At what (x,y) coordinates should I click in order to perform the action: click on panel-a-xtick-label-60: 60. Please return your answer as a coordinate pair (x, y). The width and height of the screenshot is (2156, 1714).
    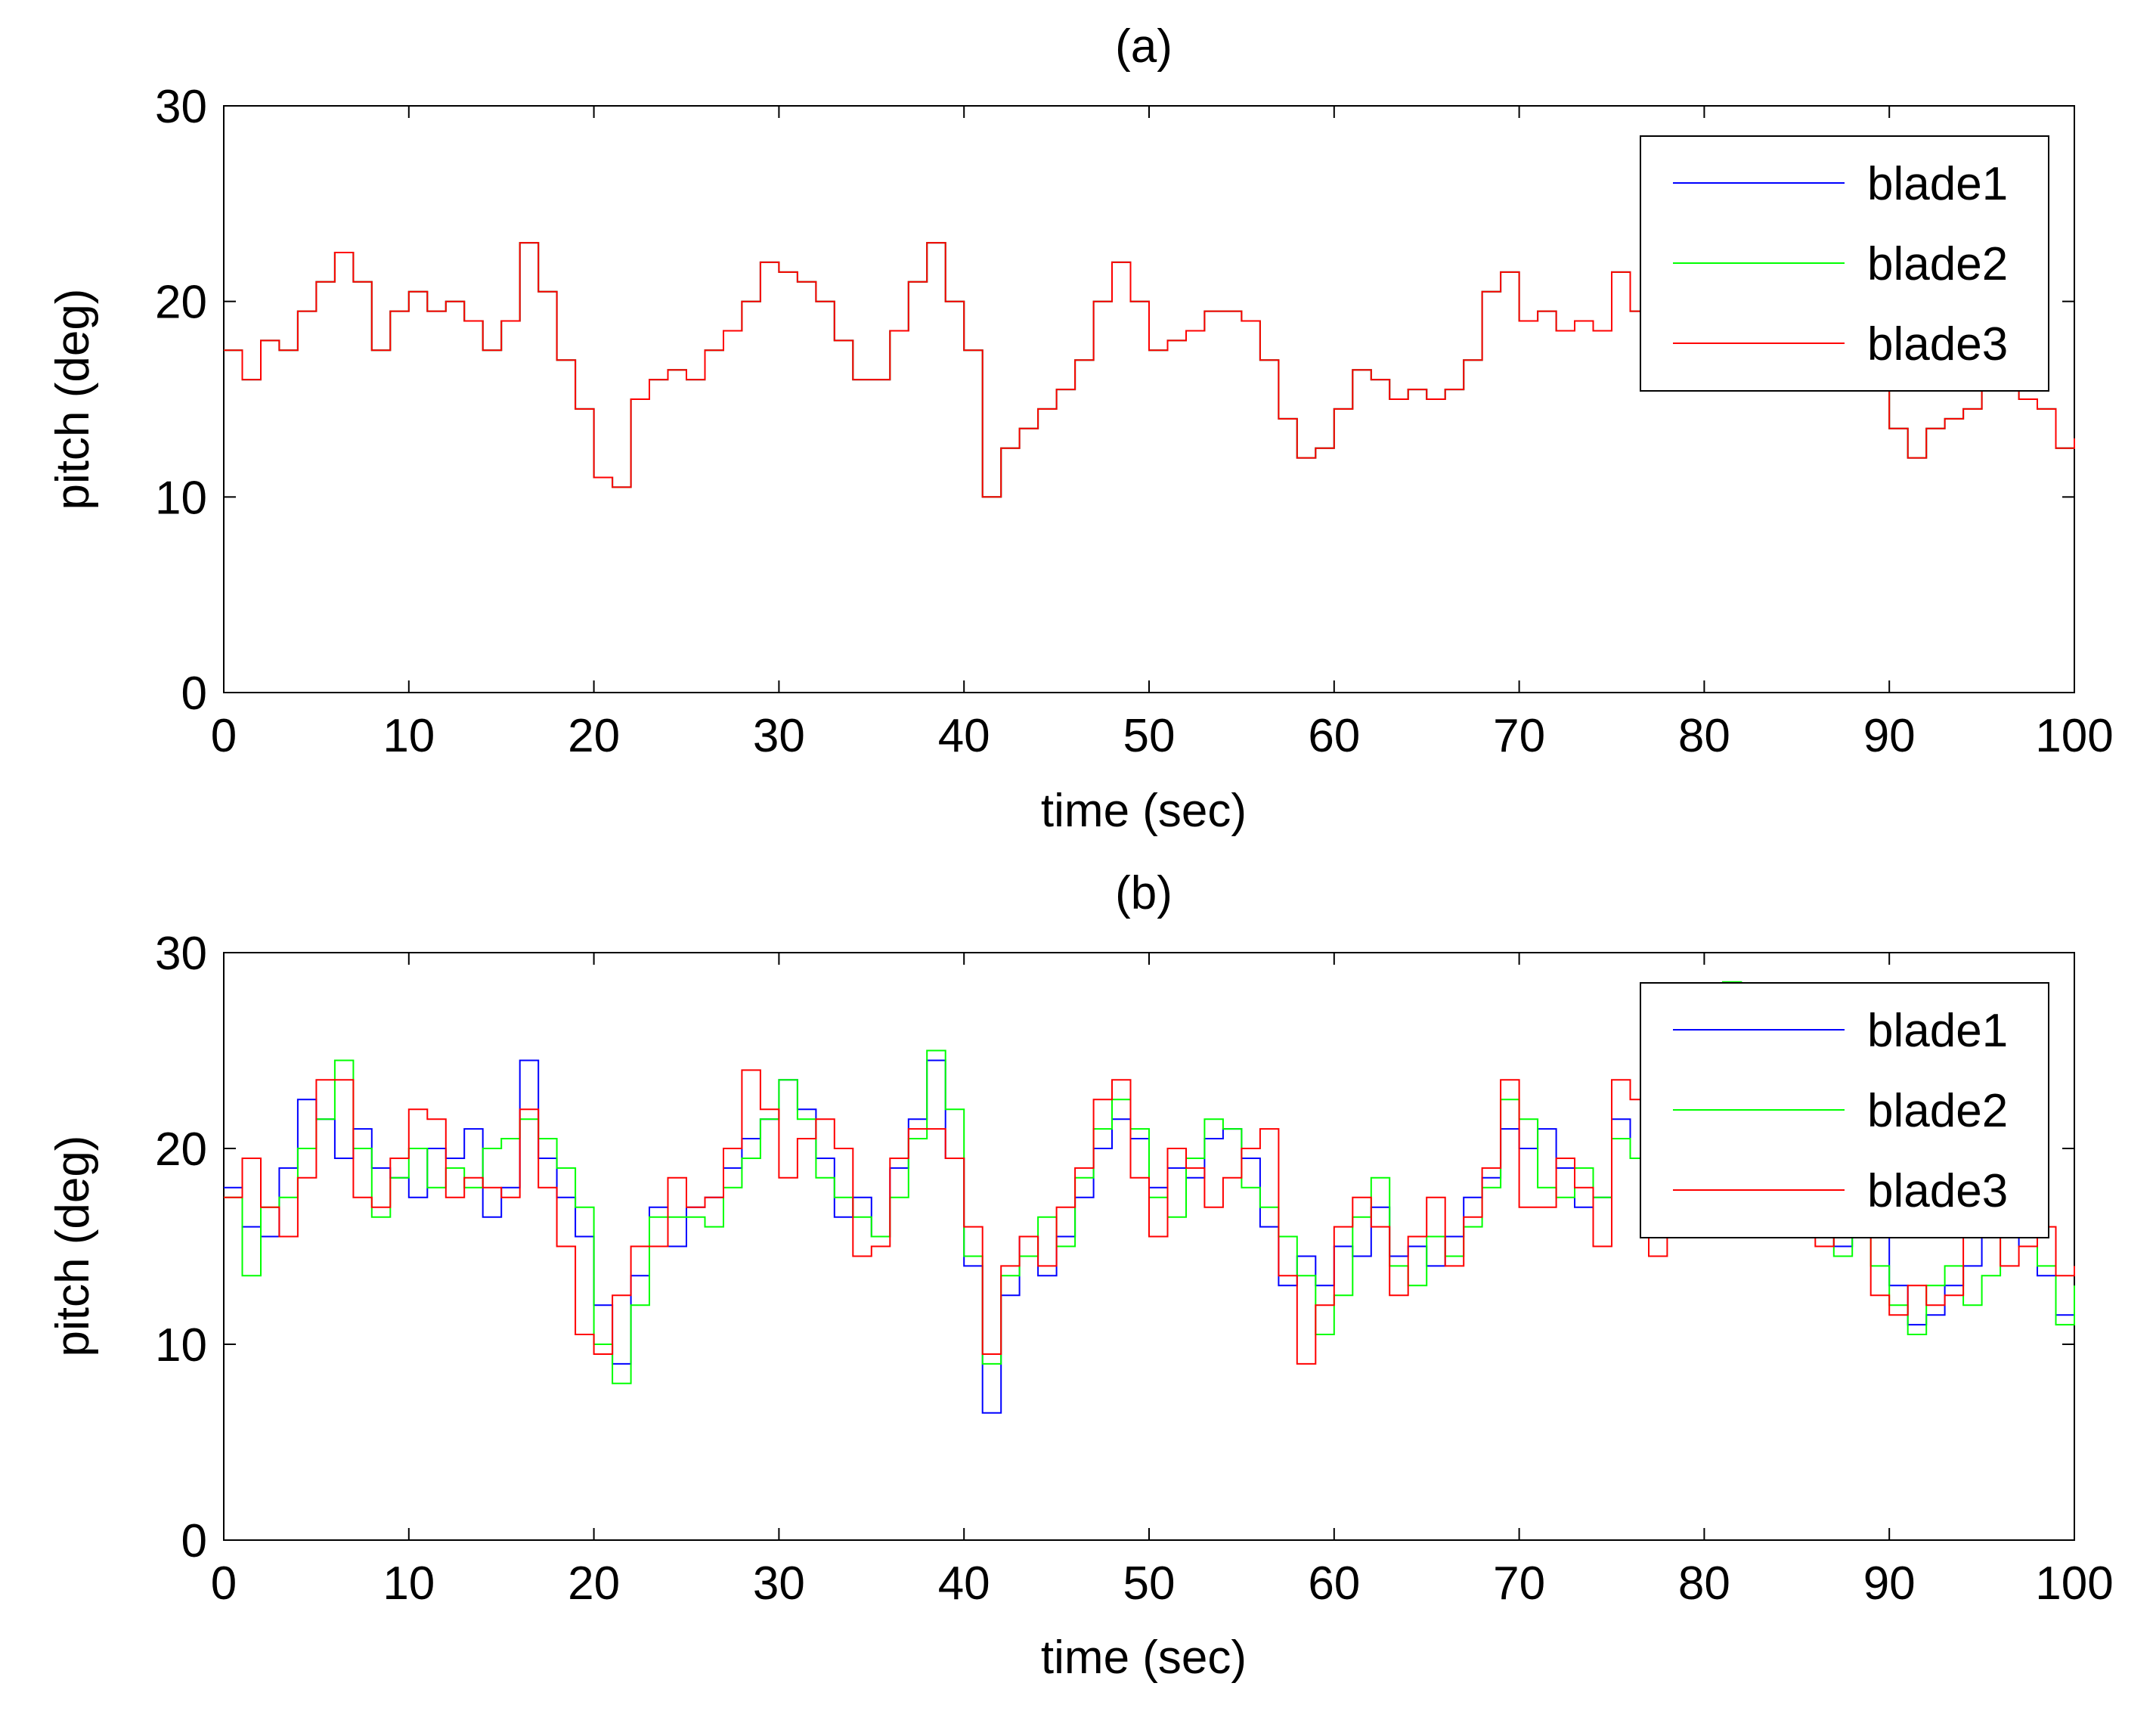
    Looking at the image, I should click on (1334, 736).